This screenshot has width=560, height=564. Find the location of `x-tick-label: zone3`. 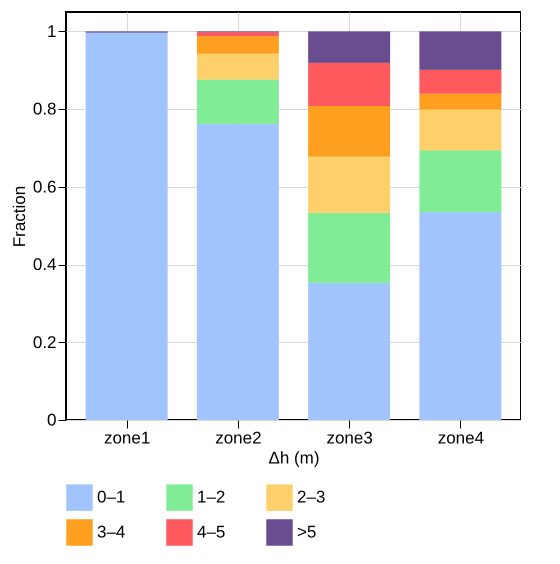

x-tick-label: zone3 is located at coordinates (349, 438).